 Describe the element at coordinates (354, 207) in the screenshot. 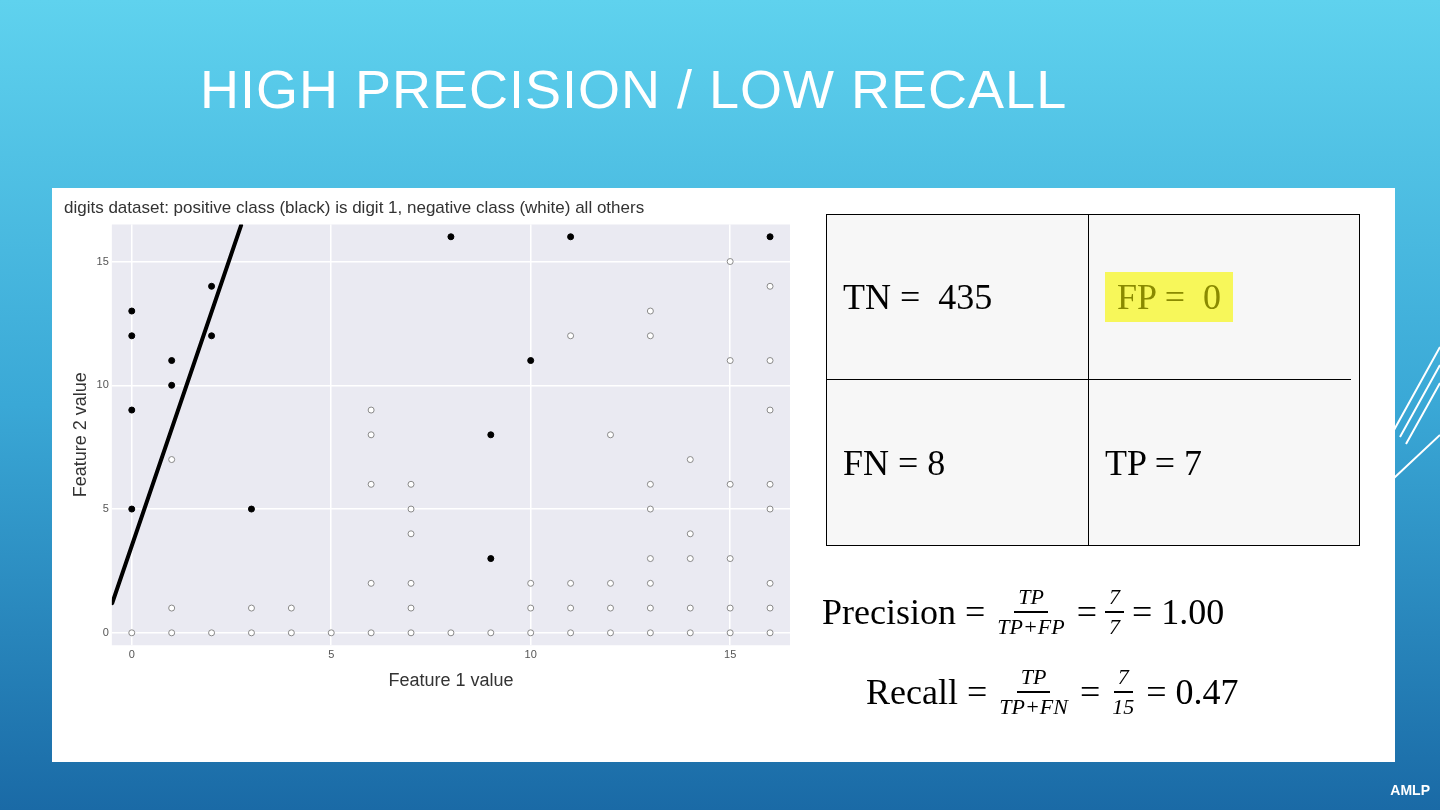

I see `chart-subtitle: digits dataset: positive class (black) is digit 1, negative class (white) all others` at that location.